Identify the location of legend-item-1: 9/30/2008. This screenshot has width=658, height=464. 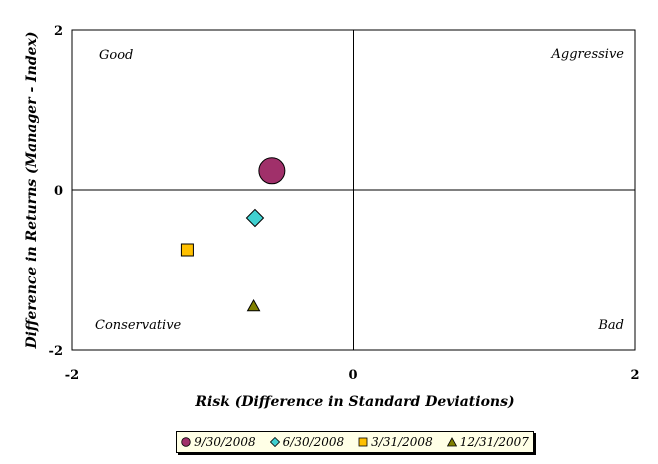
(218, 442).